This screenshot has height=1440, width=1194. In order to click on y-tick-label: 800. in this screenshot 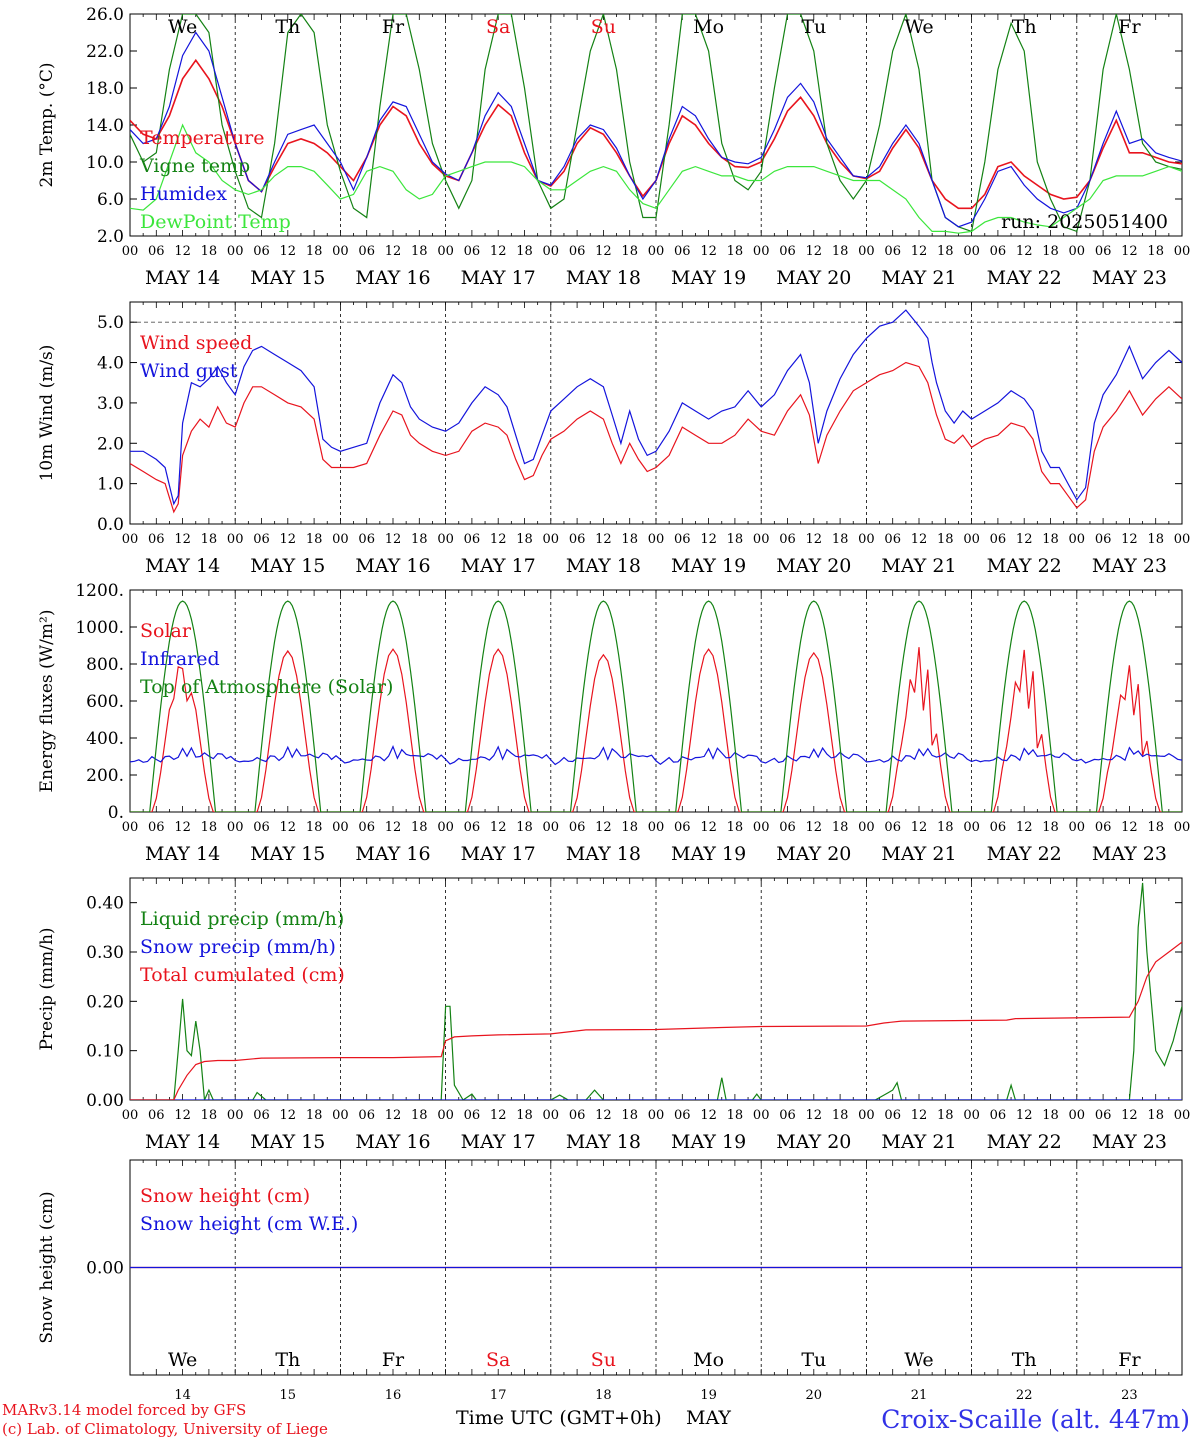, I will do `click(105, 665)`.